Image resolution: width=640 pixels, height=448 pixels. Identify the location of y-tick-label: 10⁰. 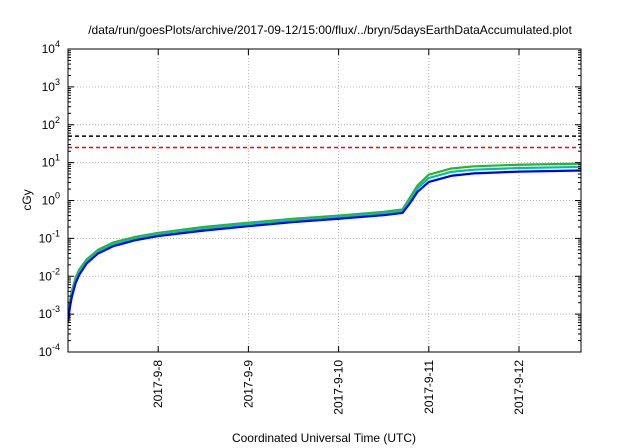
(51, 199).